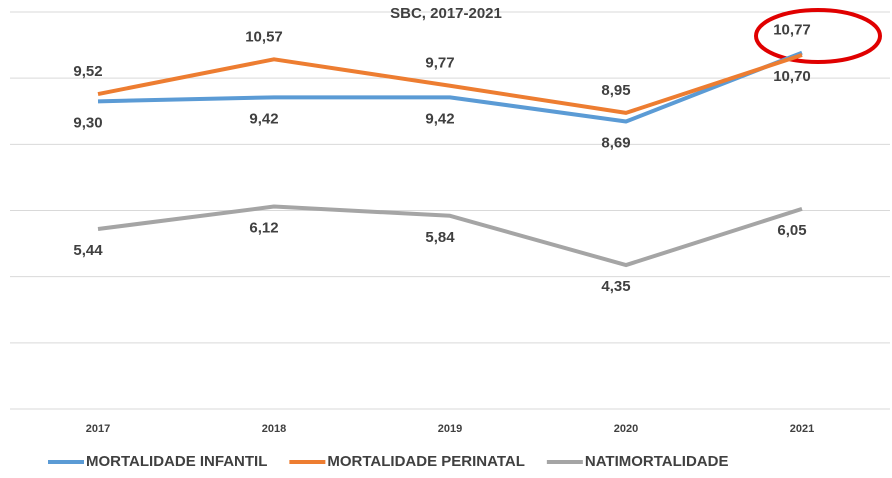 The image size is (892, 478). What do you see at coordinates (446, 13) in the screenshot?
I see `chart-title: SBC, 2017-2021` at bounding box center [446, 13].